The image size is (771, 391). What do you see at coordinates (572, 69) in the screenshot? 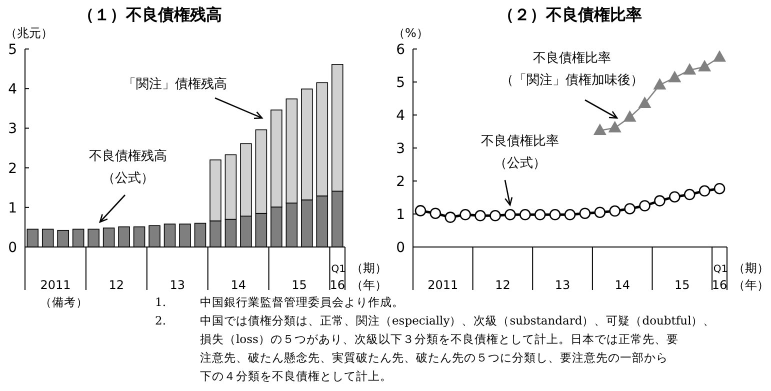
I see `series-label: 不良債権比率（「関注」債権加味後）` at bounding box center [572, 69].